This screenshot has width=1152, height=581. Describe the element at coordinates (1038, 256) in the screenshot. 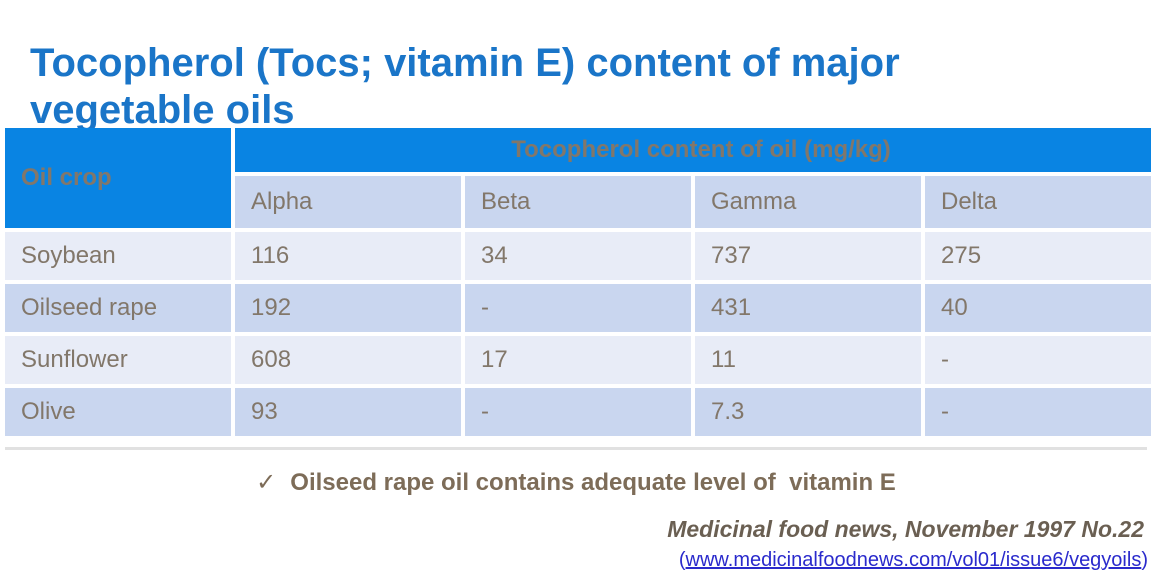

I see `value-cell: 275` at that location.